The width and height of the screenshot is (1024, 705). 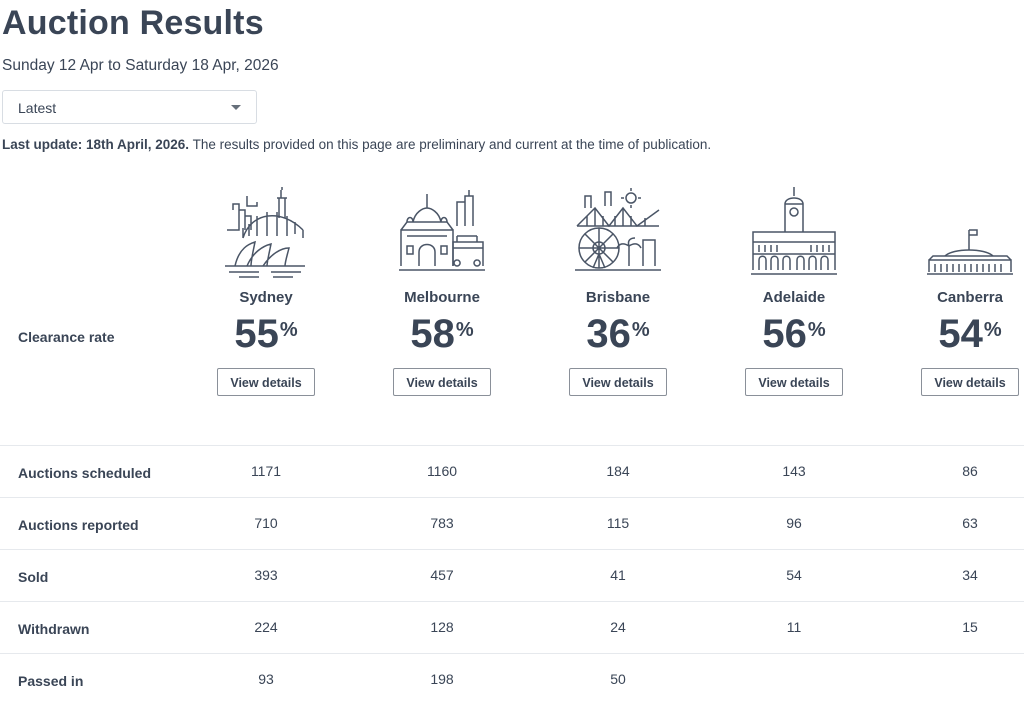 I want to click on table-cell: 1171, so click(x=266, y=471).